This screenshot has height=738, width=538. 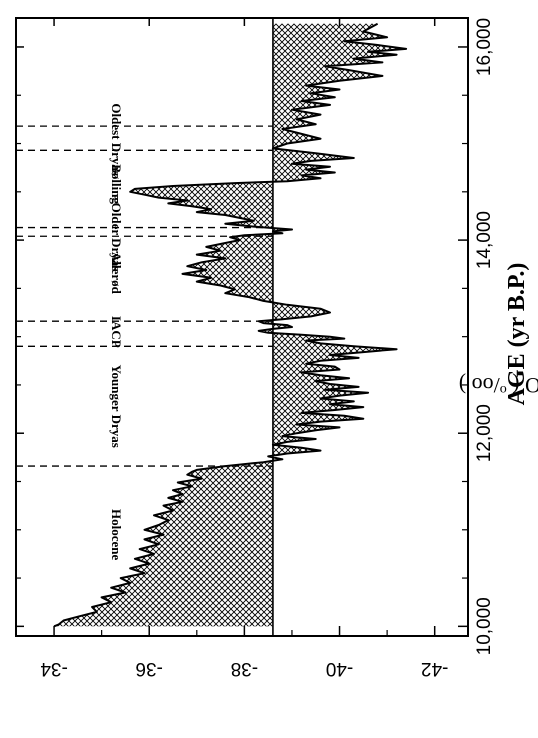 I want to click on y-axis-label: δ18O ( o/oo ), so click(x=498, y=385).